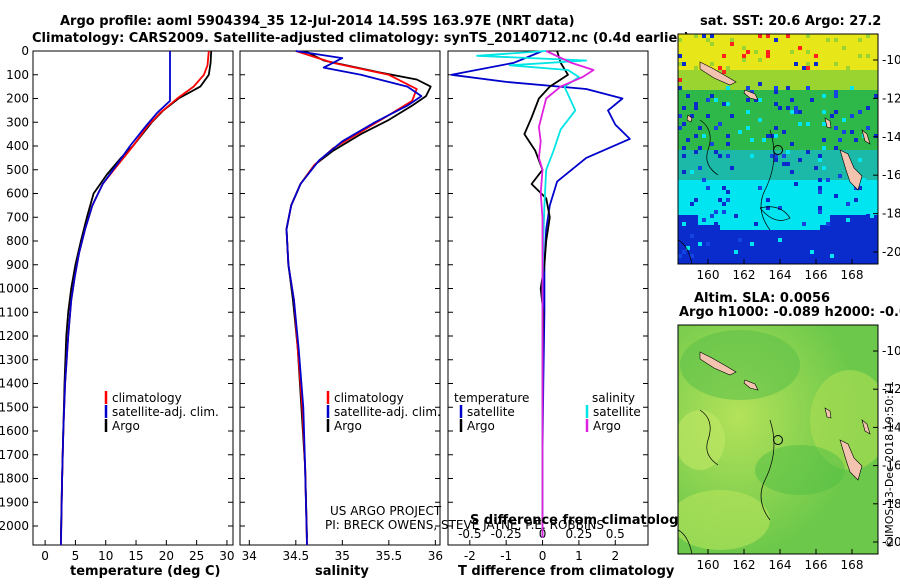  I want to click on legend-climatology: climatology, so click(147, 398).